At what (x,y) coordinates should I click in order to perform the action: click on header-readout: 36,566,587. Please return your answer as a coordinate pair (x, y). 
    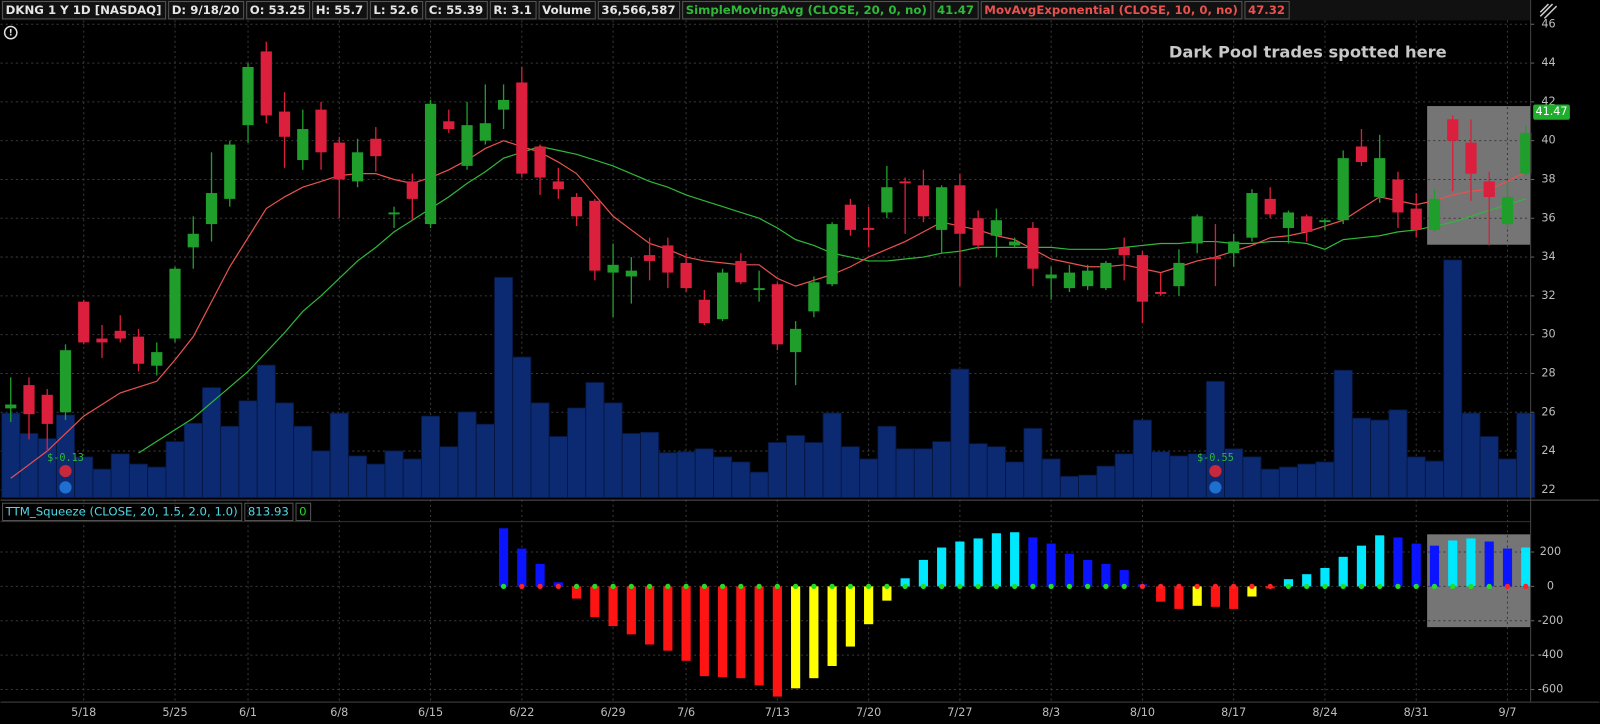
    Looking at the image, I should click on (638, 10).